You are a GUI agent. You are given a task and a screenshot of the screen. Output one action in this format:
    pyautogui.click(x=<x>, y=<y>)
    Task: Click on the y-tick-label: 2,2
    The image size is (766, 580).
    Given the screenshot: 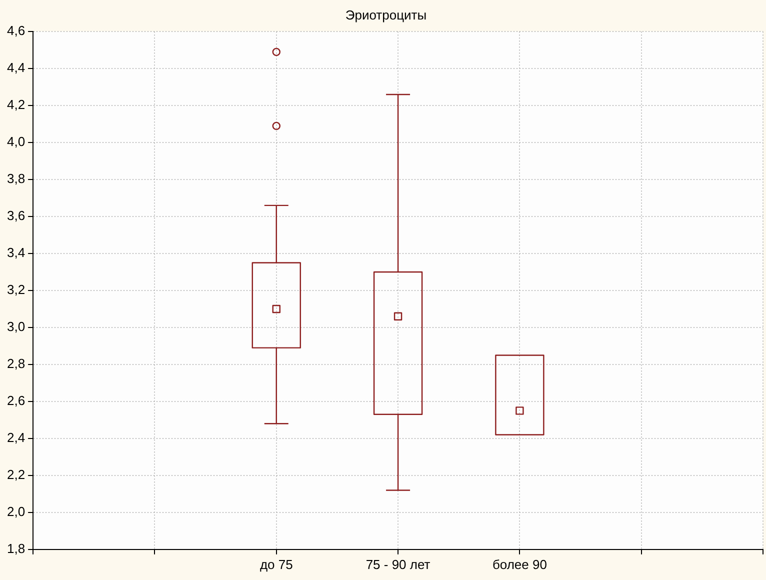 What is the action you would take?
    pyautogui.click(x=16, y=474)
    